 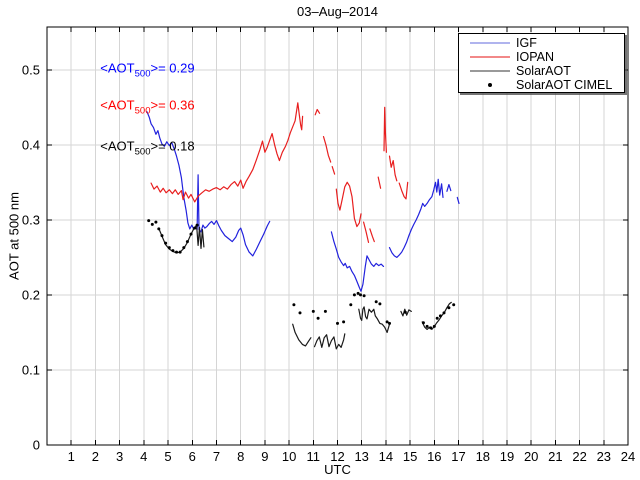 What do you see at coordinates (31, 257) in the screenshot?
I see `y-tick-labels: 0 0.1 0.2 0.3 0.4 0.5` at bounding box center [31, 257].